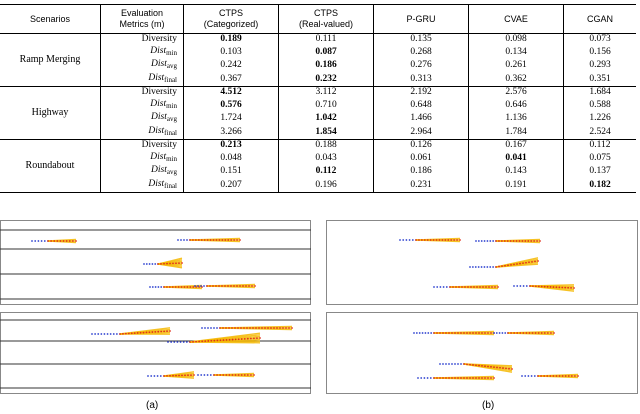  Describe the element at coordinates (421, 79) in the screenshot. I see `value-cell: 0.313` at that location.